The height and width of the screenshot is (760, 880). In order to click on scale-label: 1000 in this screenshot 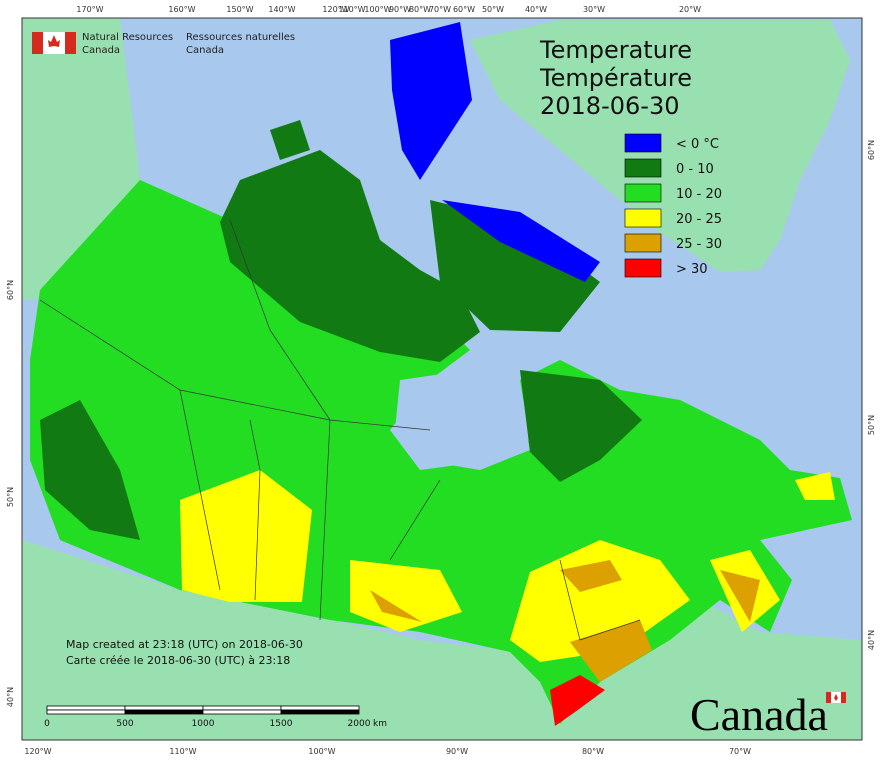, I will do `click(203, 724)`.